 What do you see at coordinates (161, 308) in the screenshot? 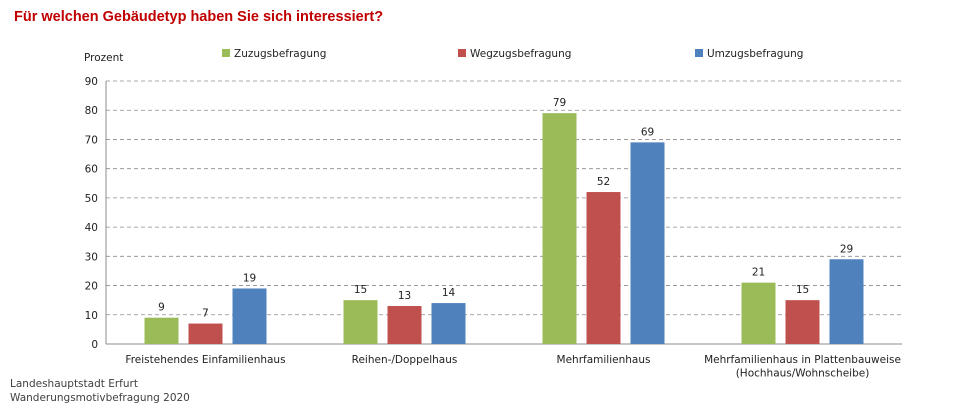
I see `data-label: 9` at bounding box center [161, 308].